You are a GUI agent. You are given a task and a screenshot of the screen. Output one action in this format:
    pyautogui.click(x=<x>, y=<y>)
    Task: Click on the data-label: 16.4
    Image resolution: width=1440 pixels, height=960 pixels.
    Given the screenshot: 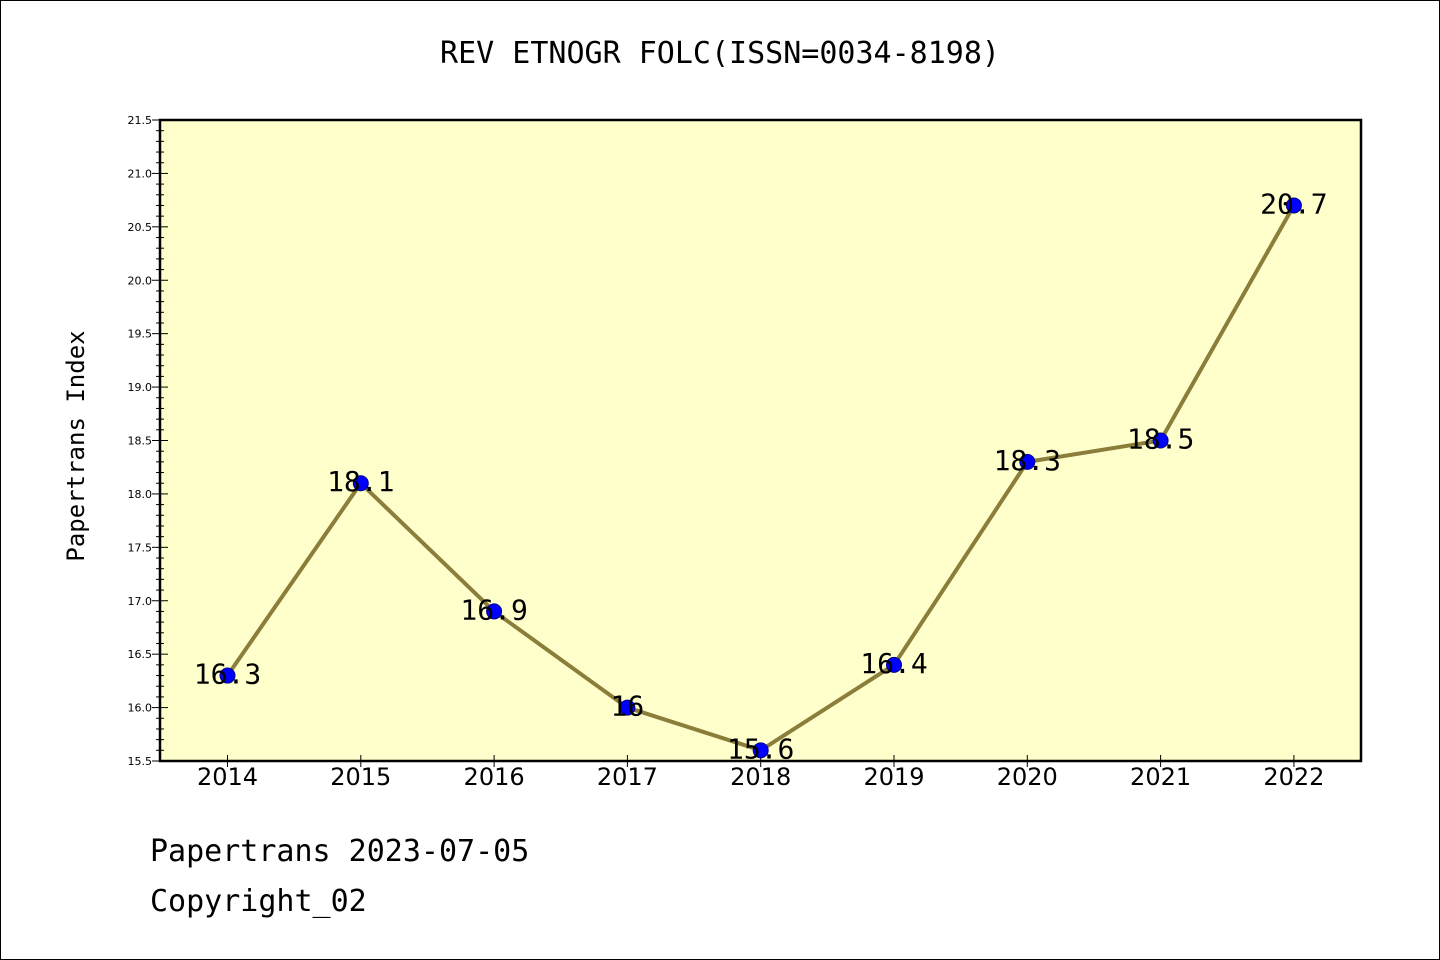 What is the action you would take?
    pyautogui.click(x=893, y=663)
    